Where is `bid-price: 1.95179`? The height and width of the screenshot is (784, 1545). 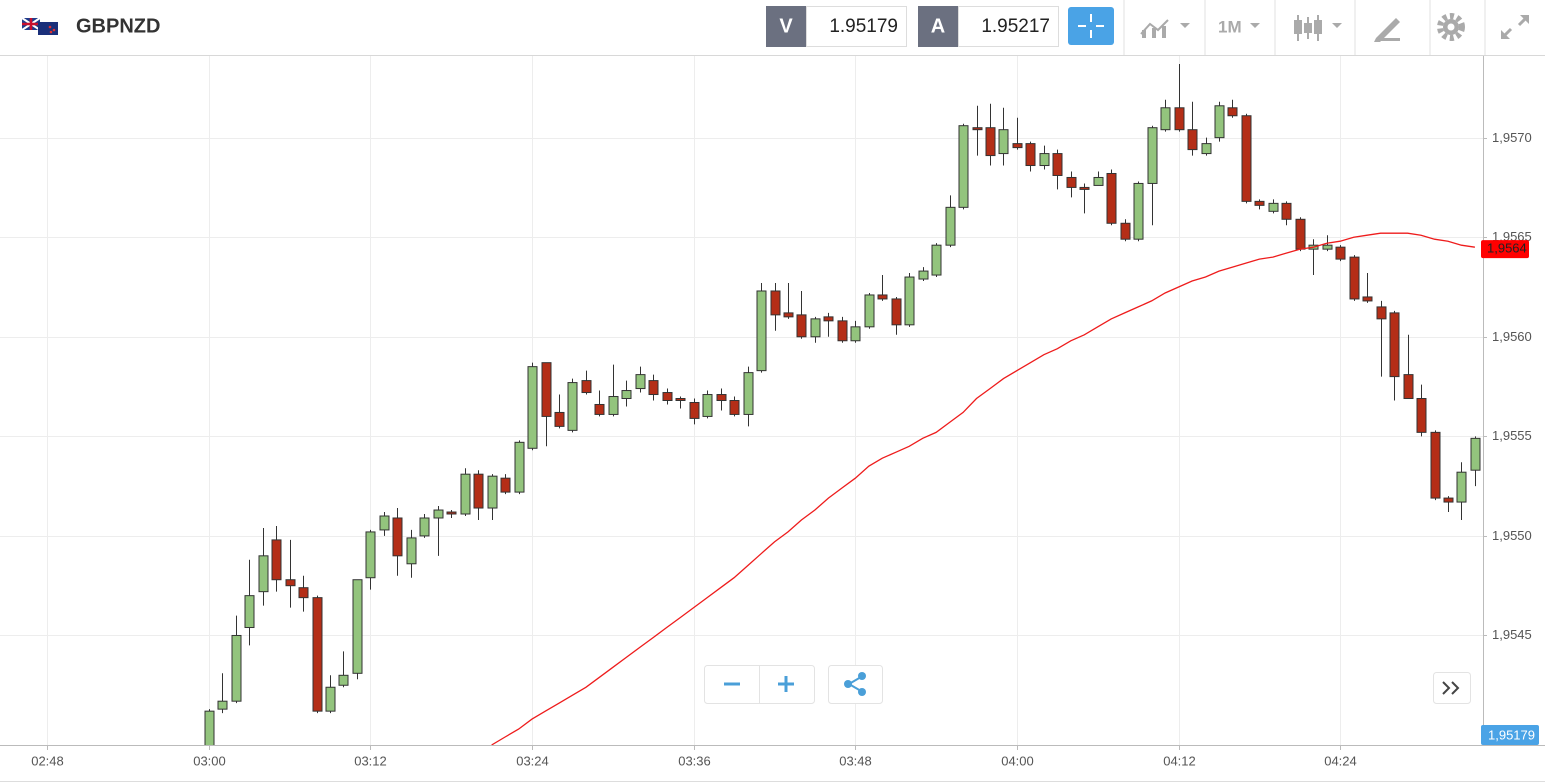
bid-price: 1.95179 is located at coordinates (863, 26).